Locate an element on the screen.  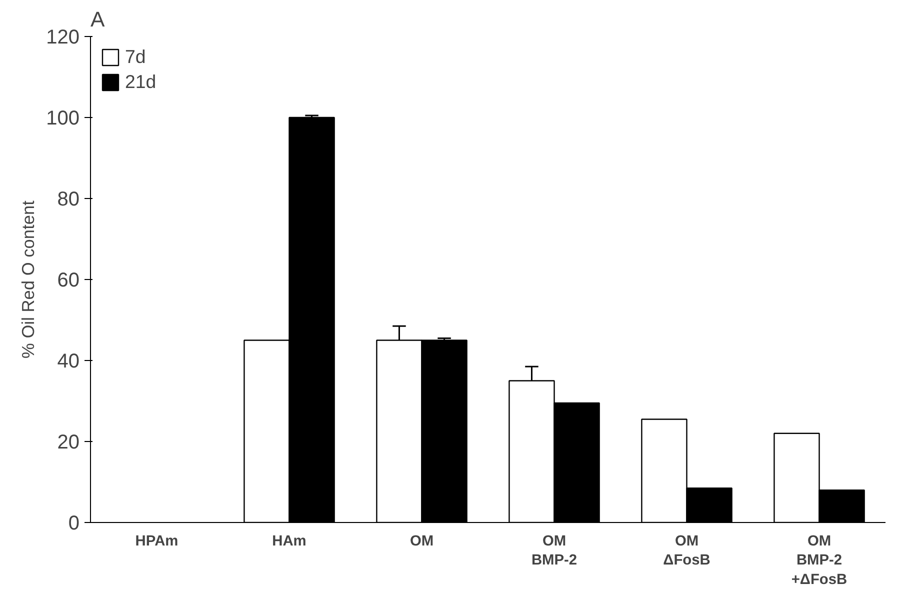
y-tick-label: 0 is located at coordinates (74, 523).